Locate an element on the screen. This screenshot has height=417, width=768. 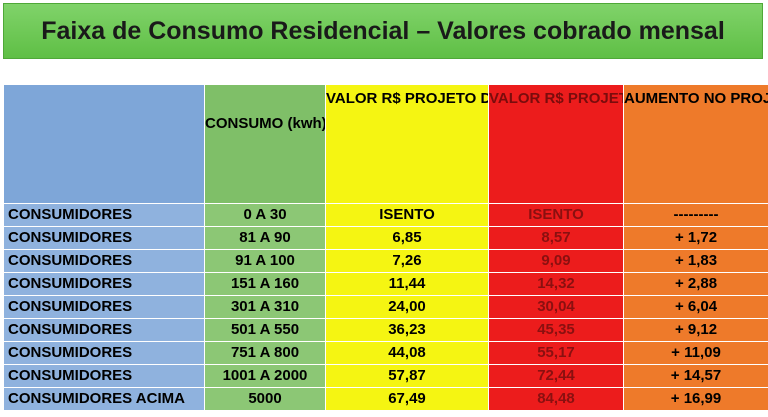
consumo-cell: 91 A 100 is located at coordinates (265, 261).